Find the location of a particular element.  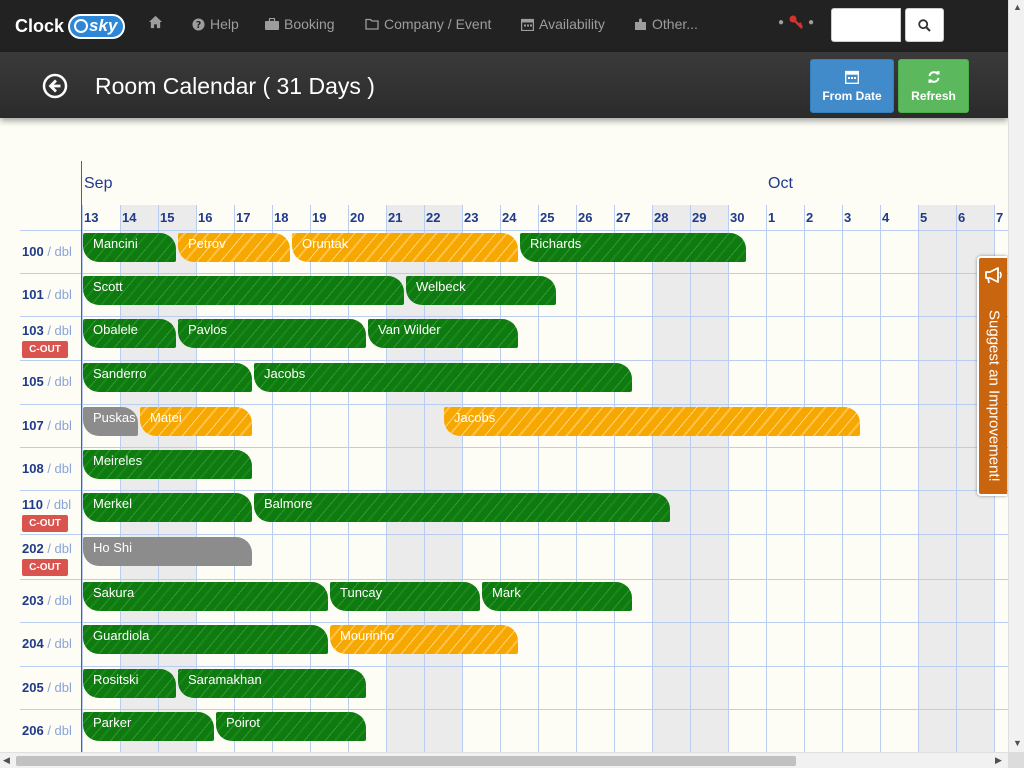

day-number: 5 is located at coordinates (924, 217).